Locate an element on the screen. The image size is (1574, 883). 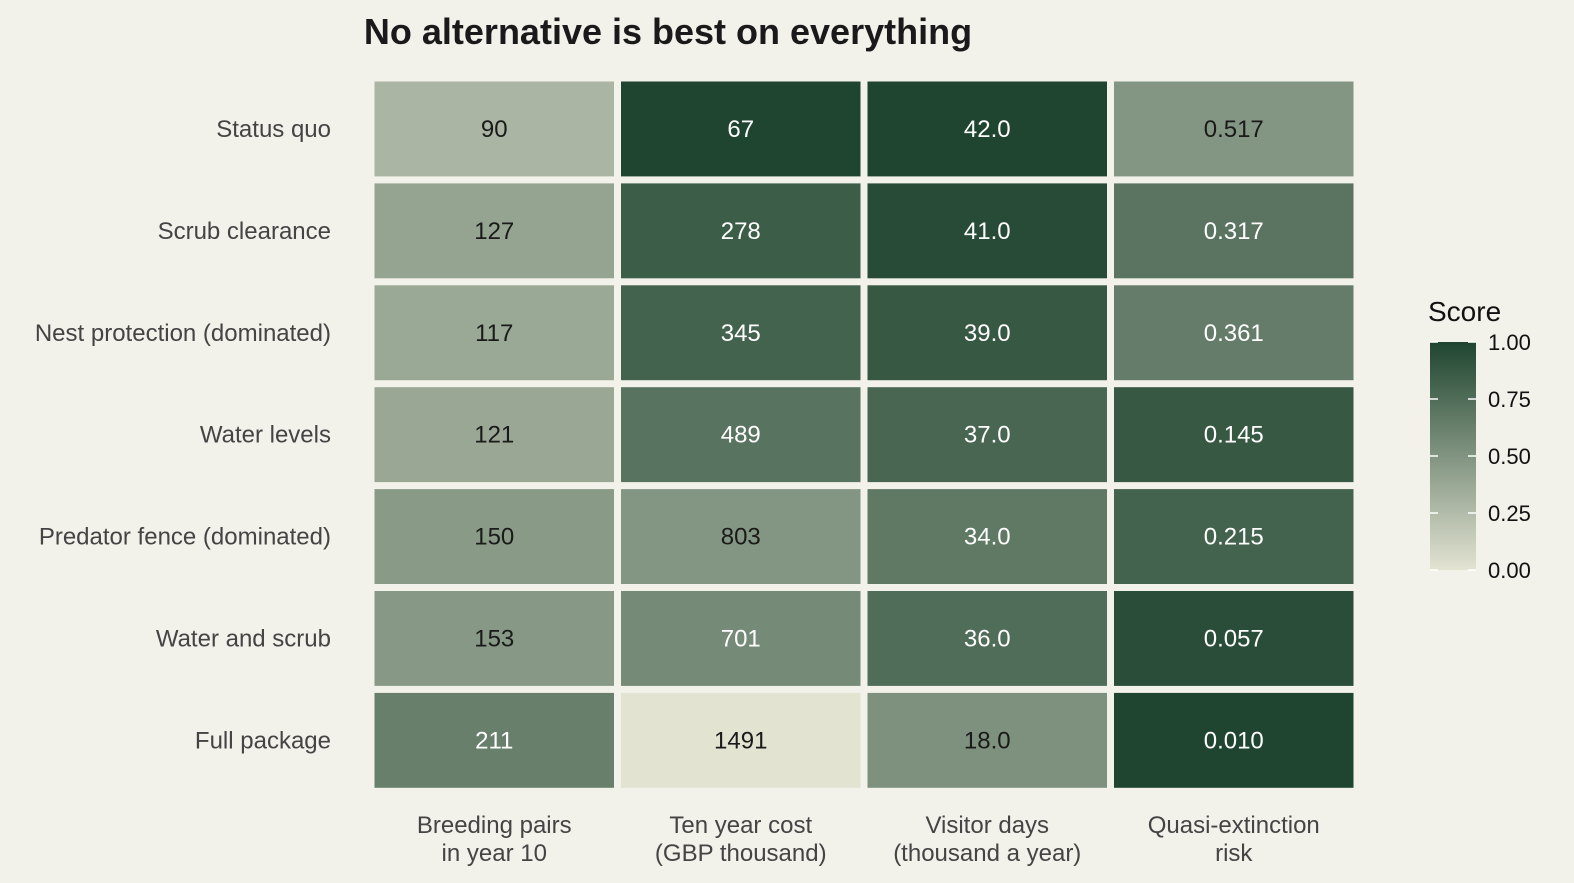
column-label: (thousand a year) is located at coordinates (987, 853).